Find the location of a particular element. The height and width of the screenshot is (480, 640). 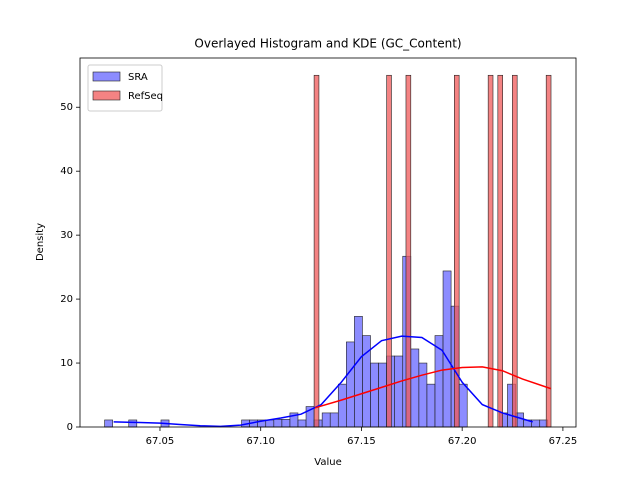

y-tick-label: 40 is located at coordinates (66, 171).